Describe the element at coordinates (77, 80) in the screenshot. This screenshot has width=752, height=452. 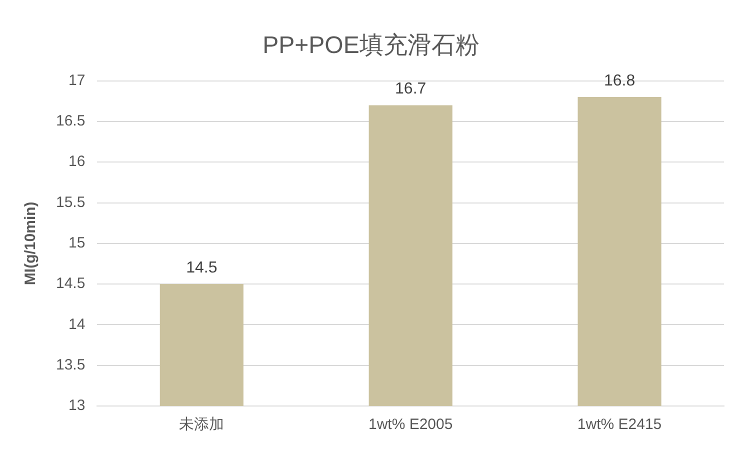
I see `y-tick-label: 17` at that location.